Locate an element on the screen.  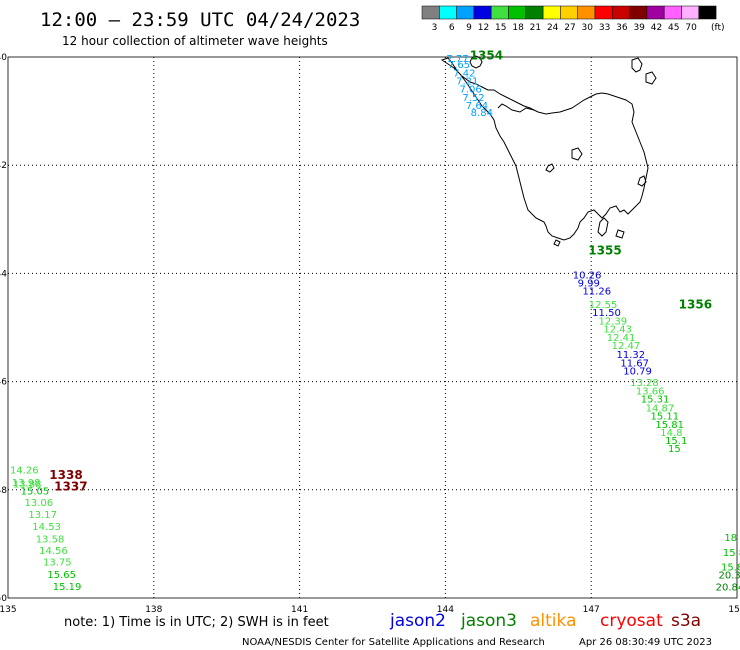
west-coast-inlet is located at coordinates (550, 168).